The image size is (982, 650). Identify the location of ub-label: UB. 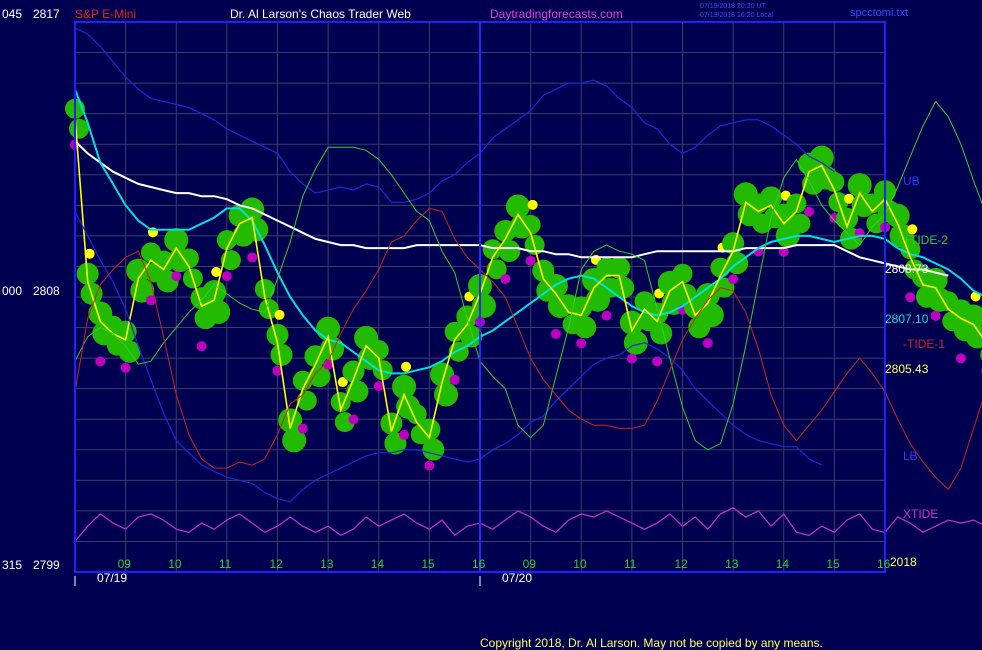
(911, 181).